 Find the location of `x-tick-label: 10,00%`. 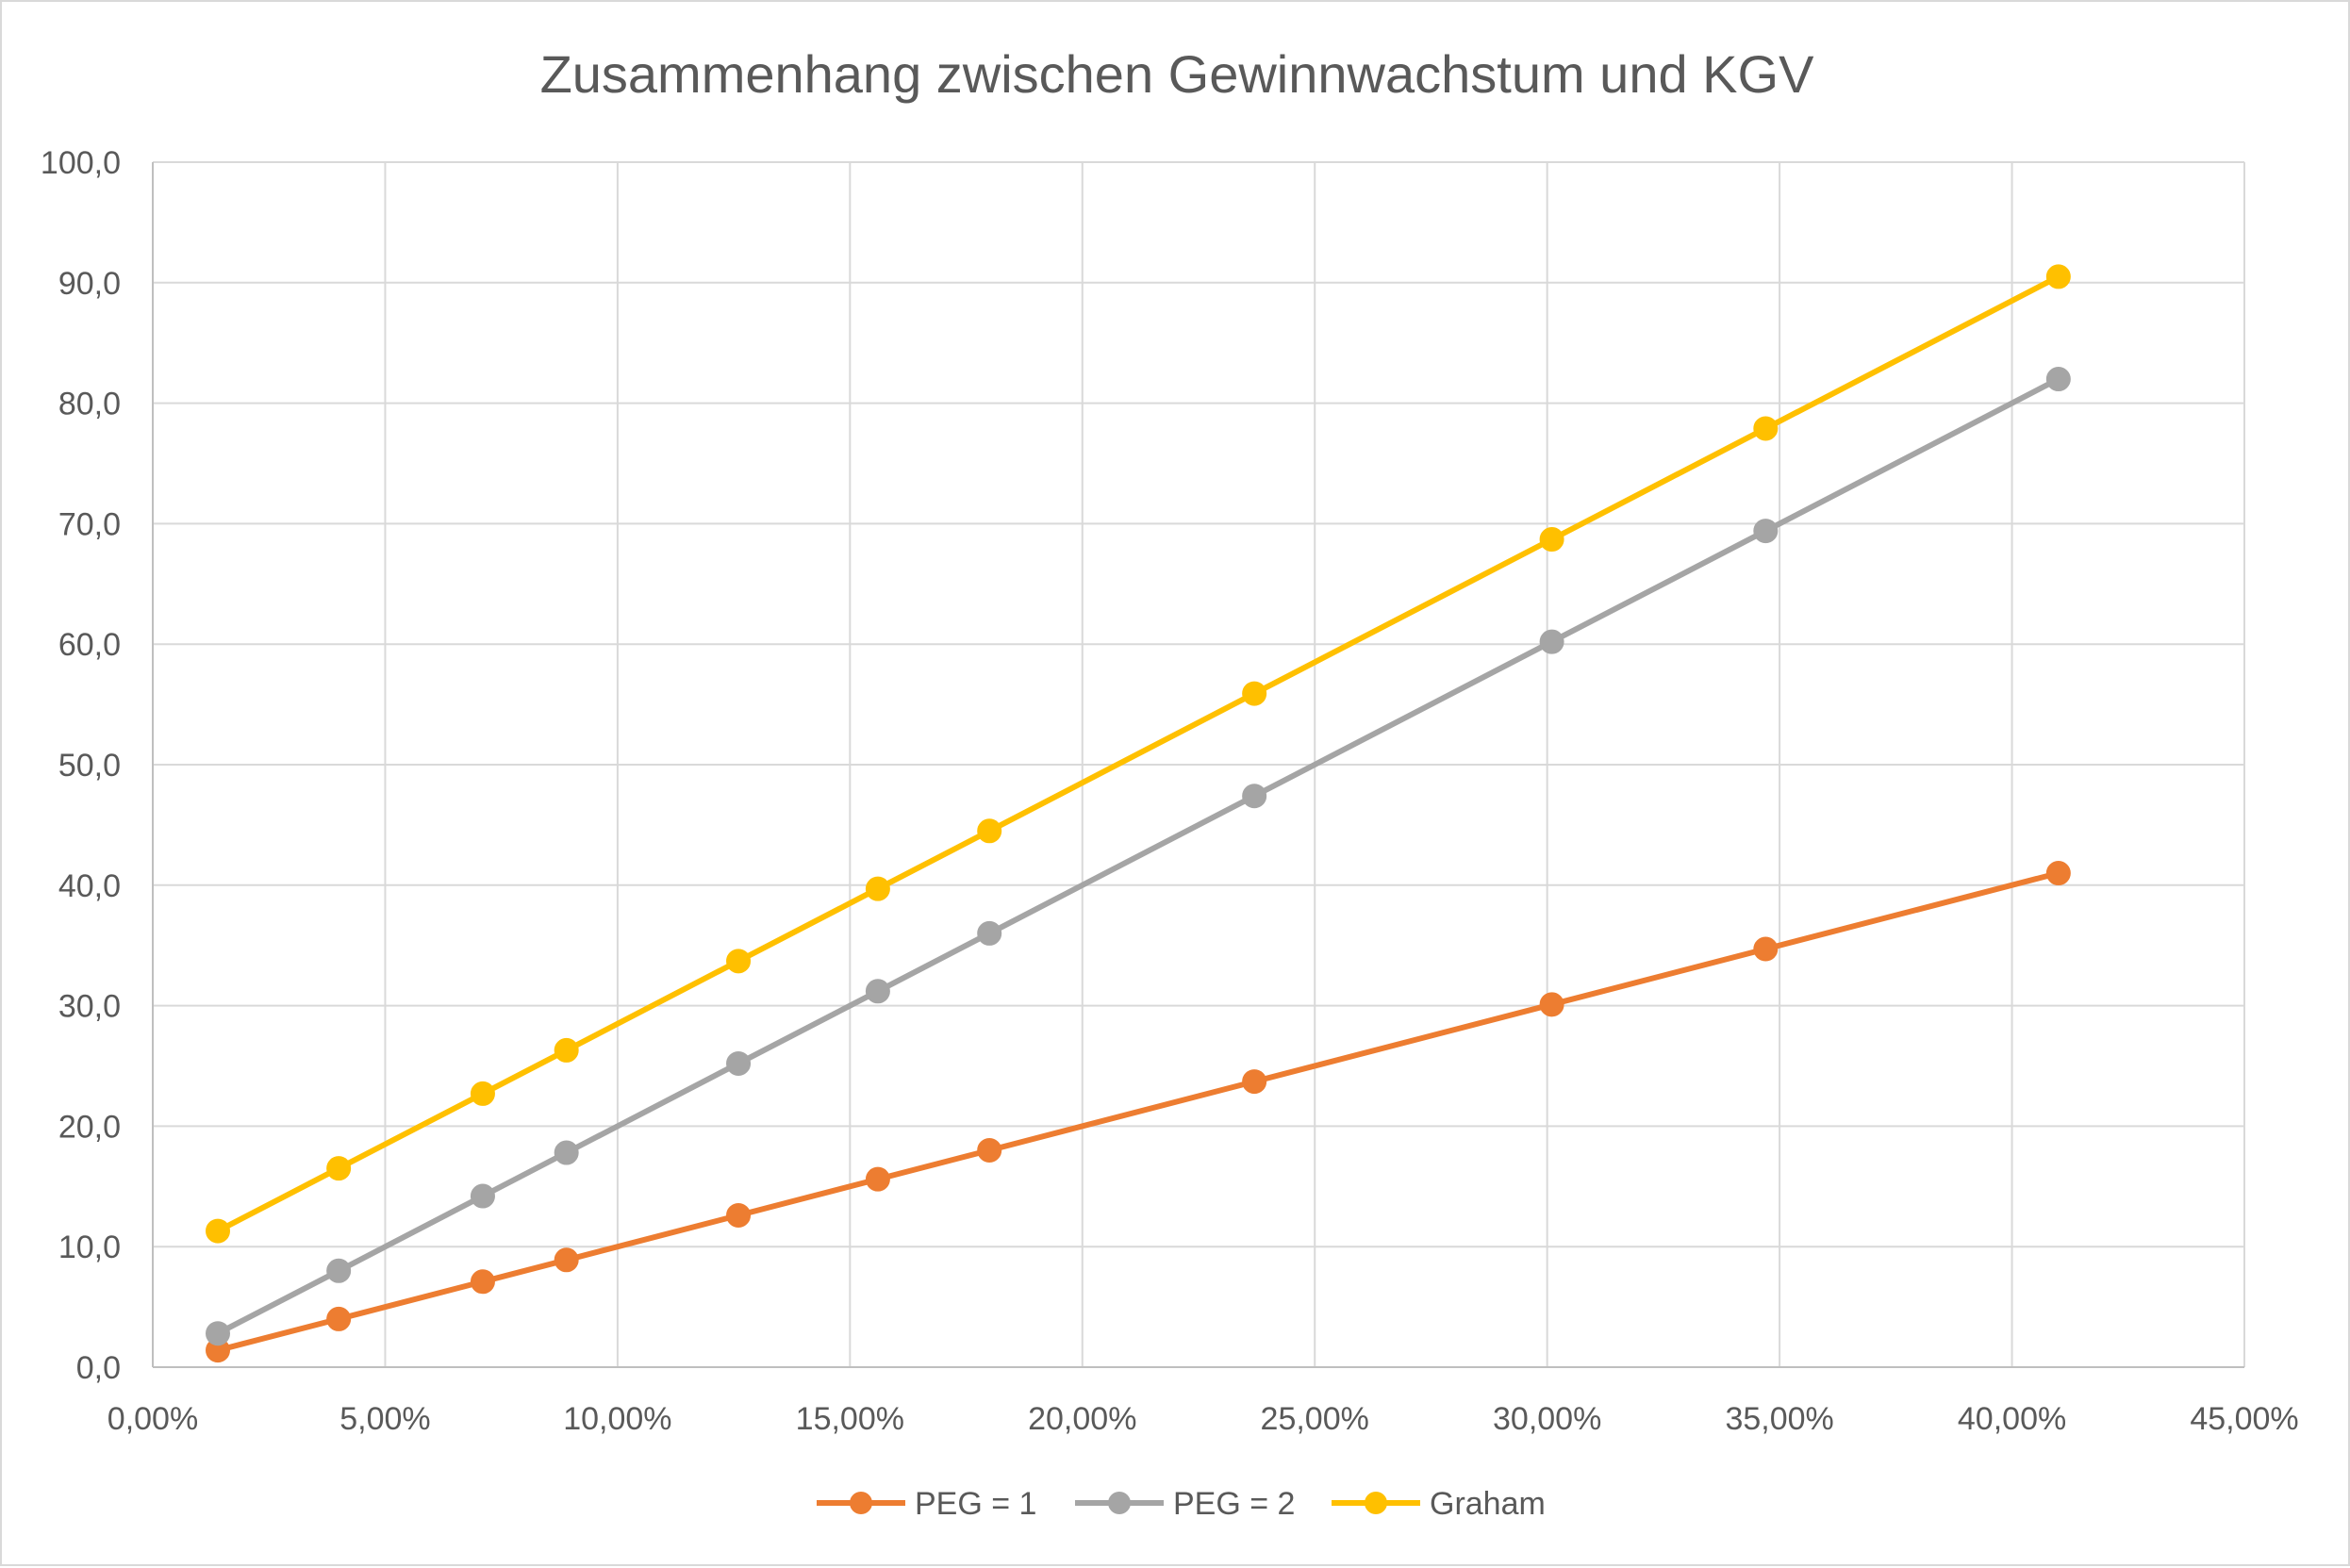

x-tick-label: 10,00% is located at coordinates (617, 1419).